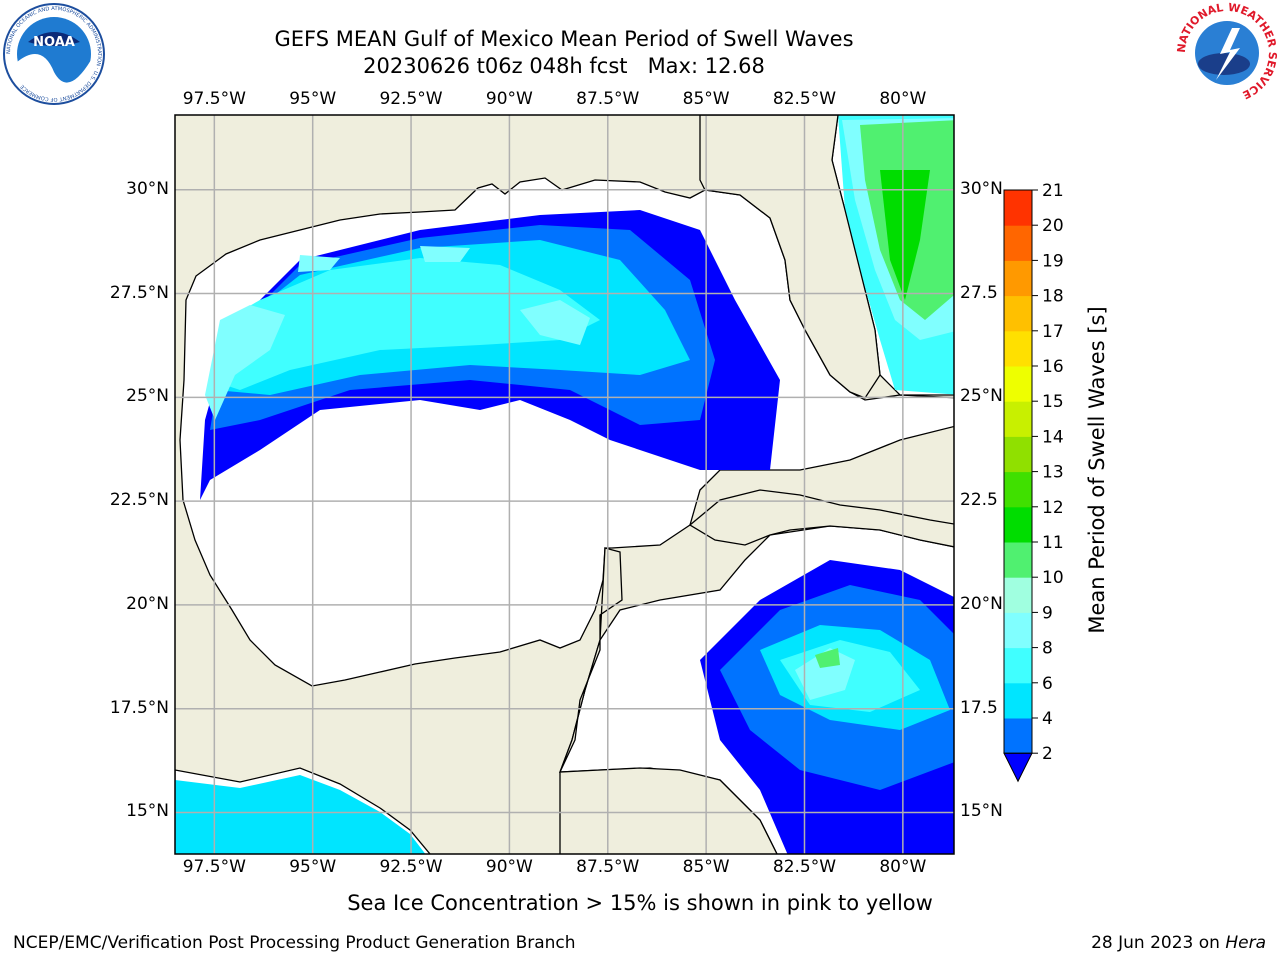 The width and height of the screenshot is (1280, 960). Describe the element at coordinates (1047, 719) in the screenshot. I see `colorbar-tick-label: 4` at that location.